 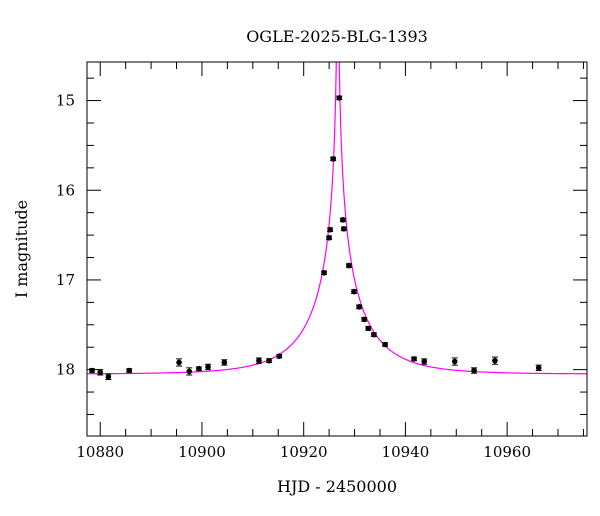 I want to click on x-tick-label: 10880, so click(x=100, y=452).